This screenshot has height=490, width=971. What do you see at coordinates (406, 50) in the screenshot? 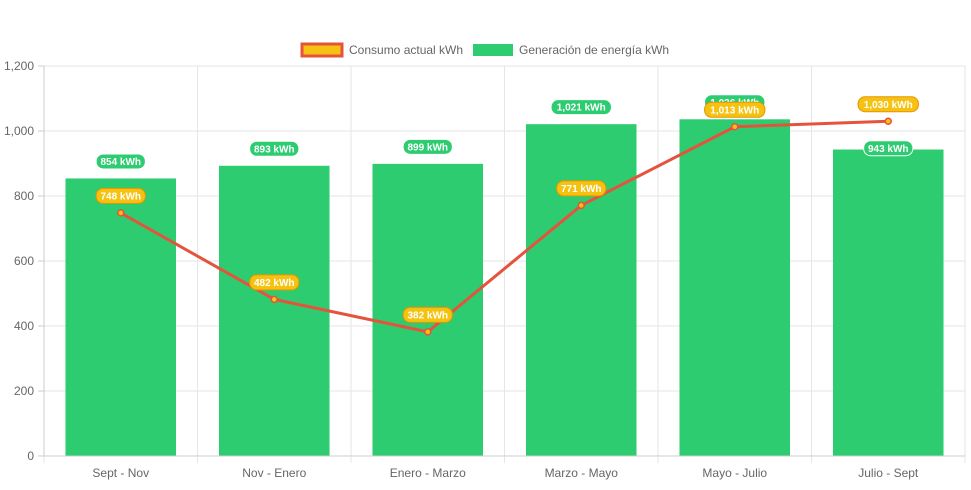
I see `legend-label-consumption: Consumo actual kWh` at bounding box center [406, 50].